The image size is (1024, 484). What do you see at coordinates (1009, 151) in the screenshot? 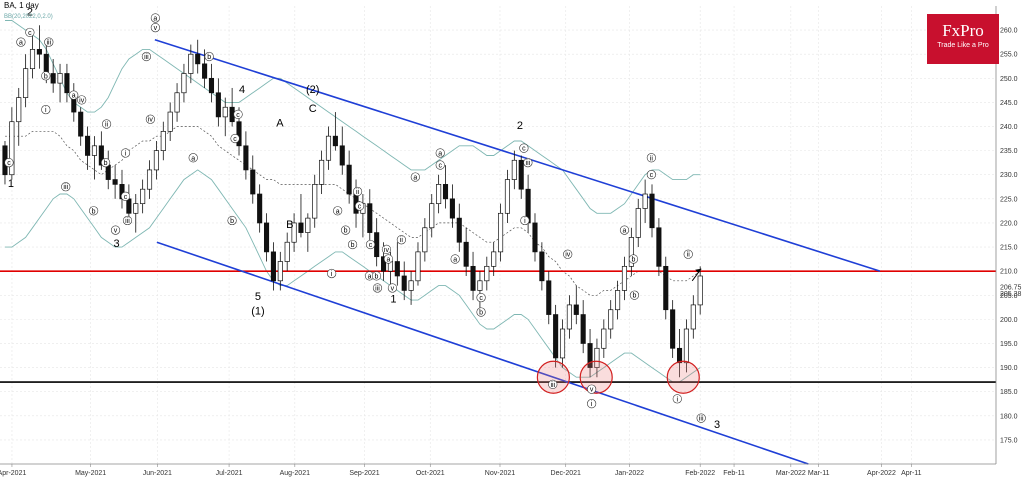
I see `y-tick-label: 235.0` at bounding box center [1009, 151].